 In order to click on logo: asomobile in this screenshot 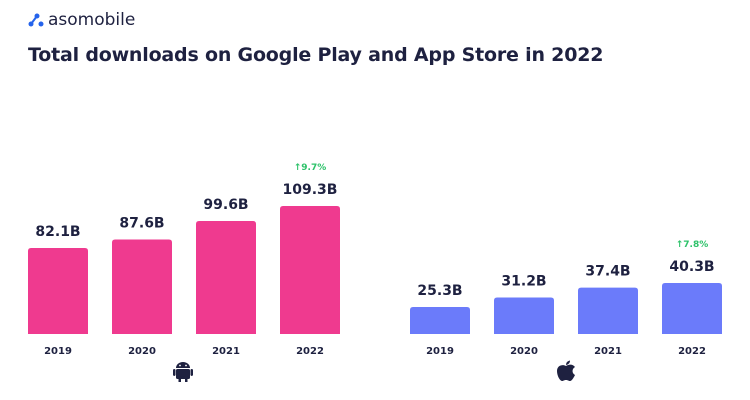, I will do `click(81, 20)`.